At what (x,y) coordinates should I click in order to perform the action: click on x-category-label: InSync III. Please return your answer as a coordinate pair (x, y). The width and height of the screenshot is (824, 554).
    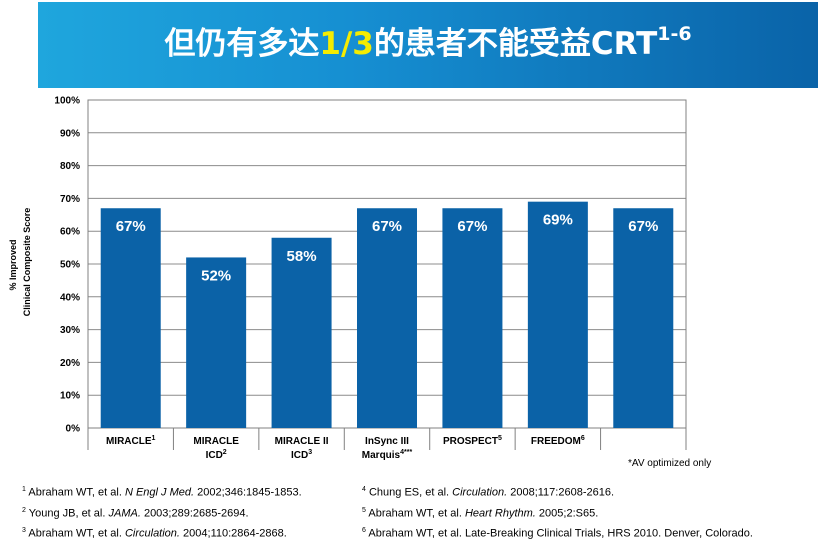
    Looking at the image, I should click on (387, 441).